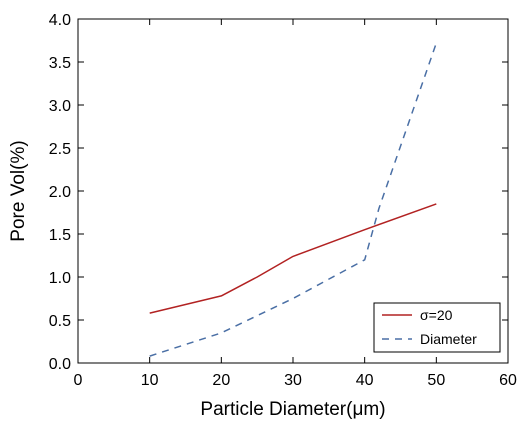 The image size is (522, 428). What do you see at coordinates (18, 190) in the screenshot?
I see `y-axis-title: Pore Vol(%)` at bounding box center [18, 190].